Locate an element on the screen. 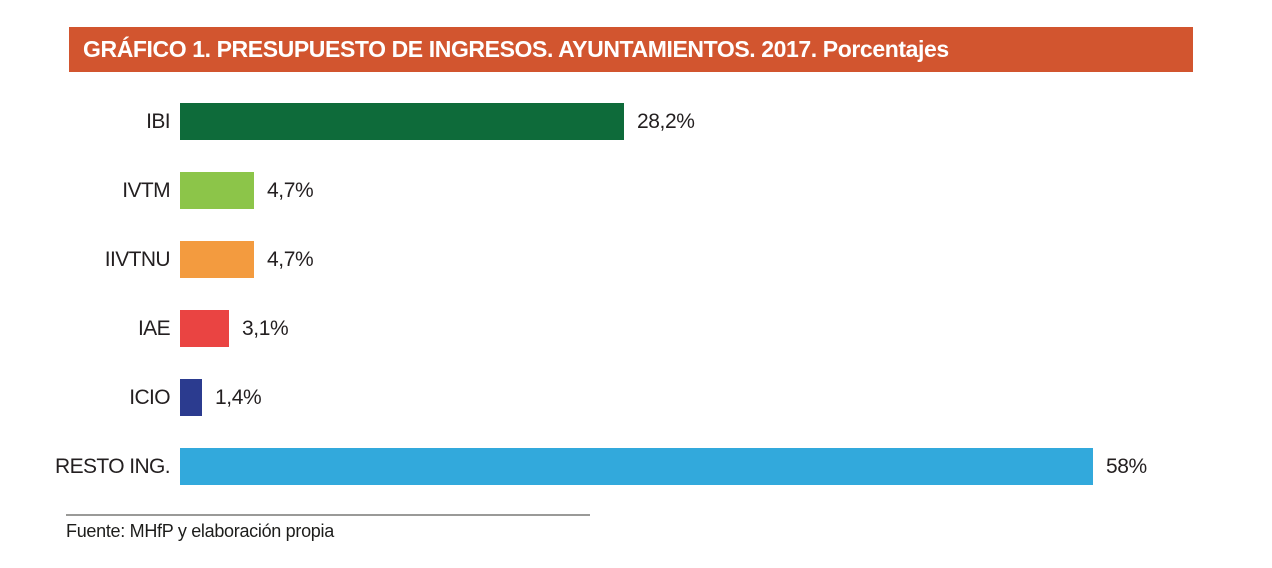  value-label: 1,4% is located at coordinates (238, 397).